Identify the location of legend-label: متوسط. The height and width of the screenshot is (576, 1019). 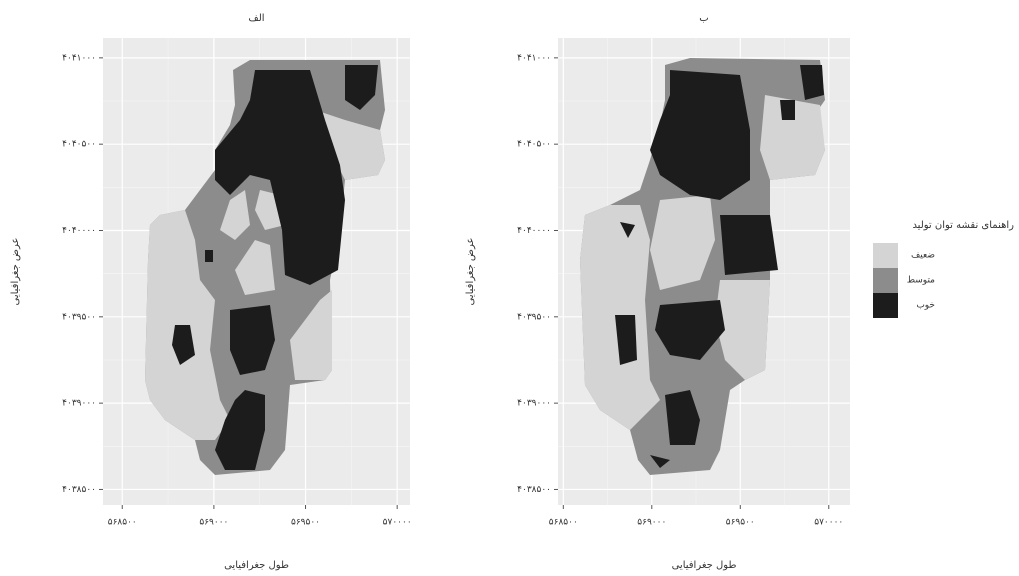
(921, 281).